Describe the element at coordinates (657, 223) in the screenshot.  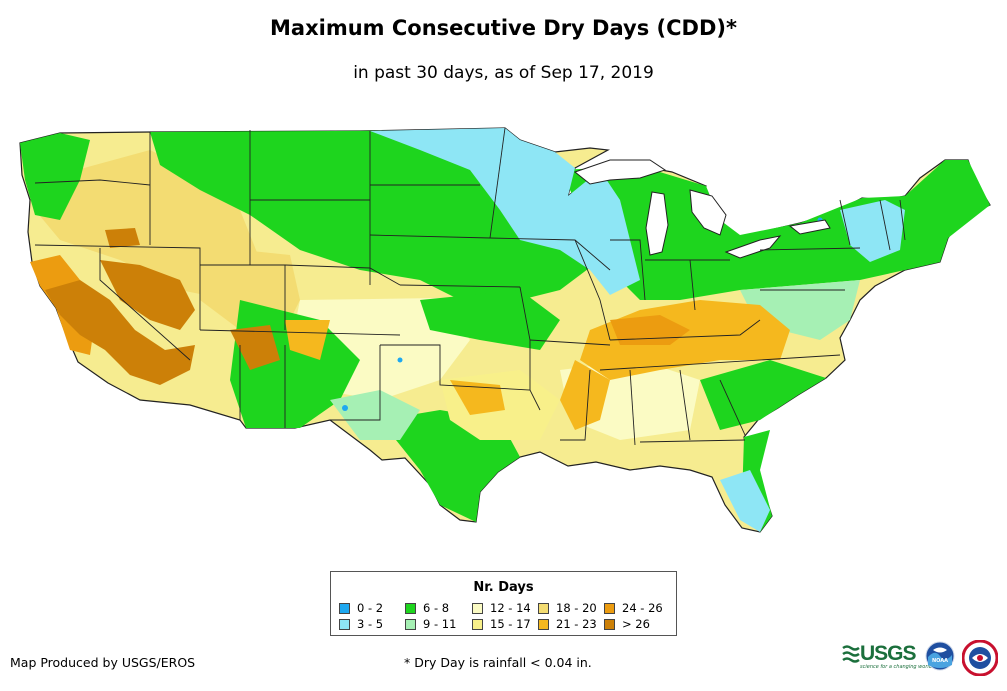
I see `lake-michigan` at that location.